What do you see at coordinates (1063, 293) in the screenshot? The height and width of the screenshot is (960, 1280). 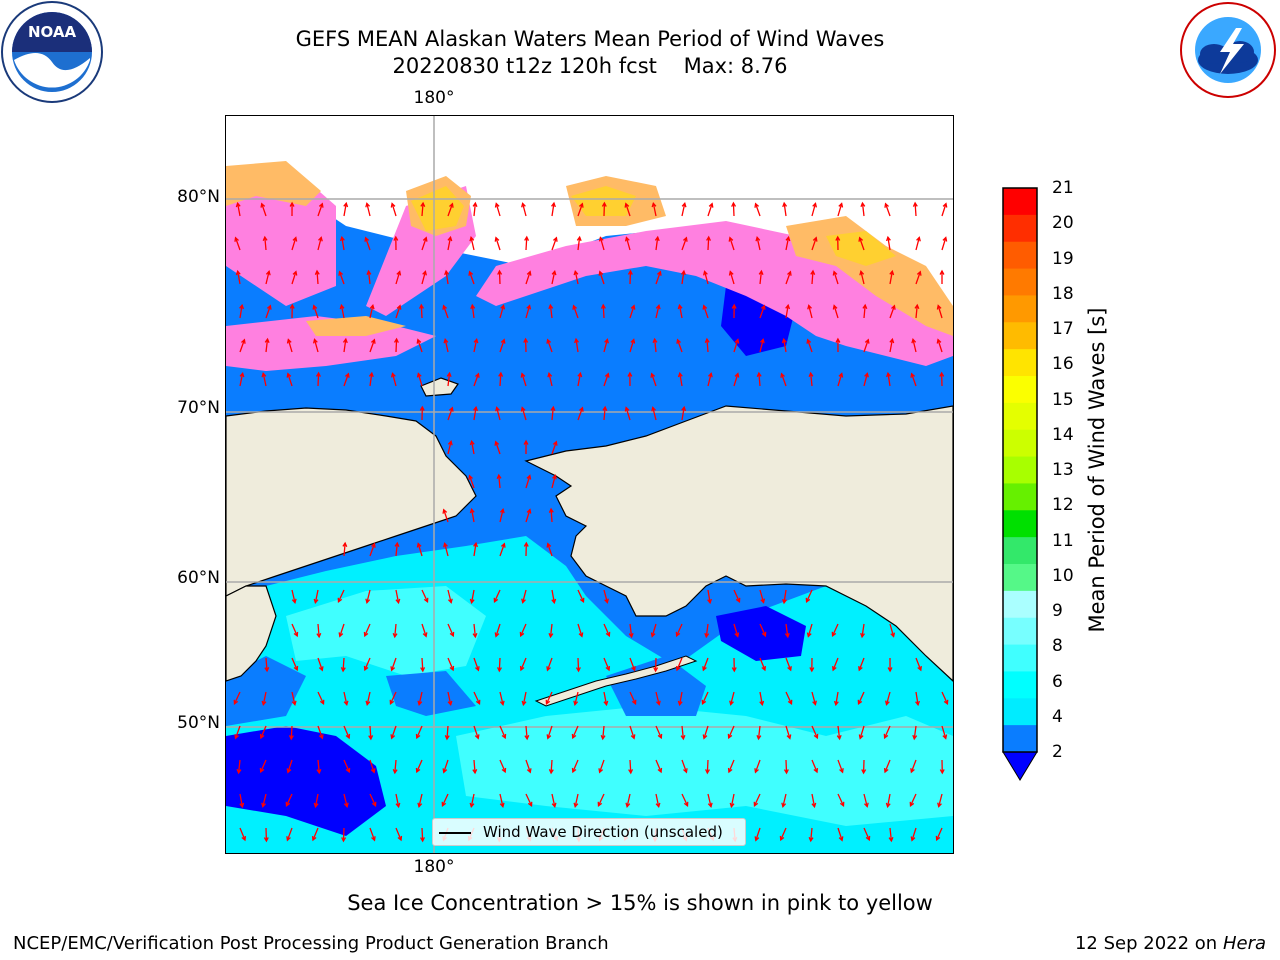 I see `colorbar-tick-label: 18` at bounding box center [1063, 293].